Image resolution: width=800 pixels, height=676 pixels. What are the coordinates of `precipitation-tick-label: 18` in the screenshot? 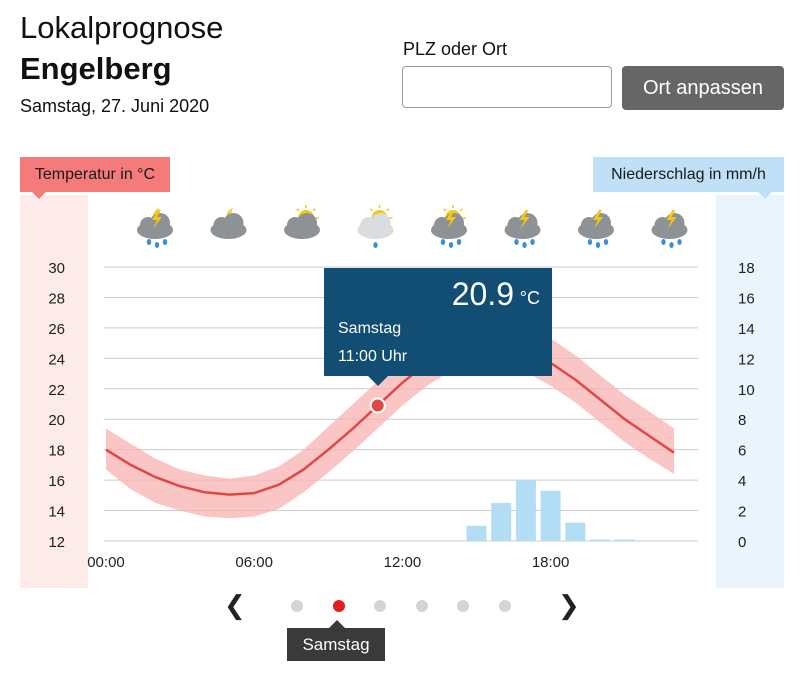 It's located at (746, 268).